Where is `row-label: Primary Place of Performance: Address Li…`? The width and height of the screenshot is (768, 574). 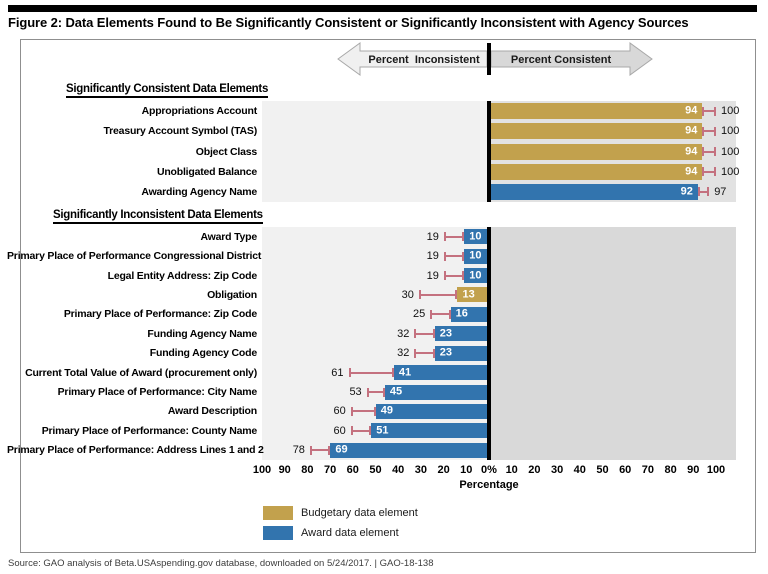
row-label: Primary Place of Performance: Address Li… is located at coordinates (135, 450).